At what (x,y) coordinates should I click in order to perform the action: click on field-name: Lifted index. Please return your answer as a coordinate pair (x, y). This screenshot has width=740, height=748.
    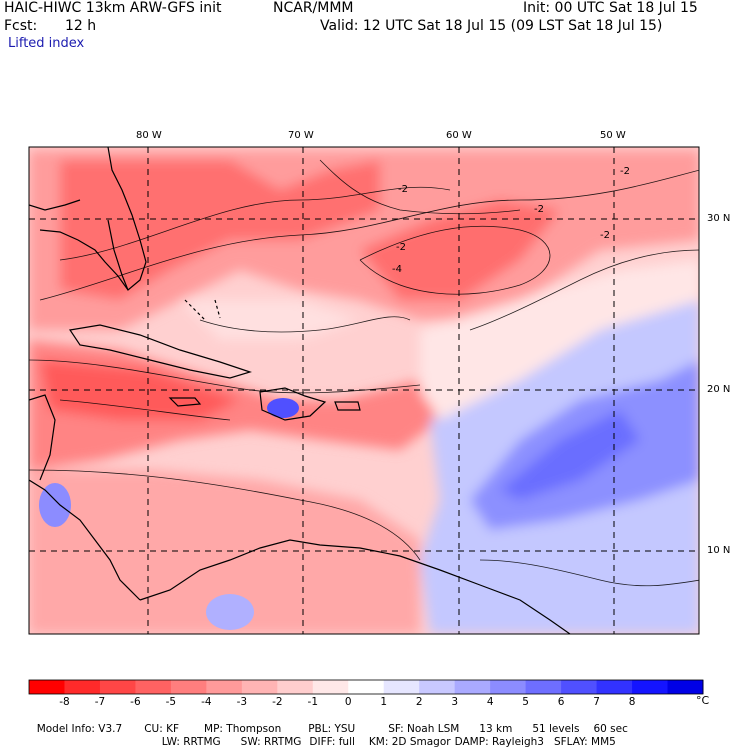
    Looking at the image, I should click on (46, 43).